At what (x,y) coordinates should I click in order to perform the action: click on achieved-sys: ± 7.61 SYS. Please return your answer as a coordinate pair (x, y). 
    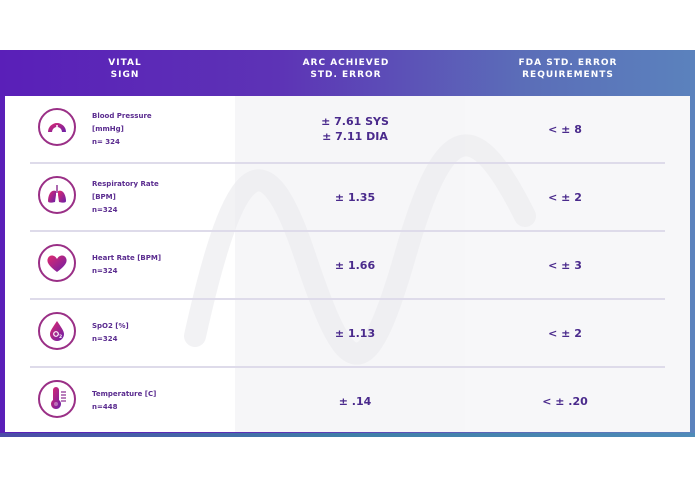
    Looking at the image, I should click on (355, 121).